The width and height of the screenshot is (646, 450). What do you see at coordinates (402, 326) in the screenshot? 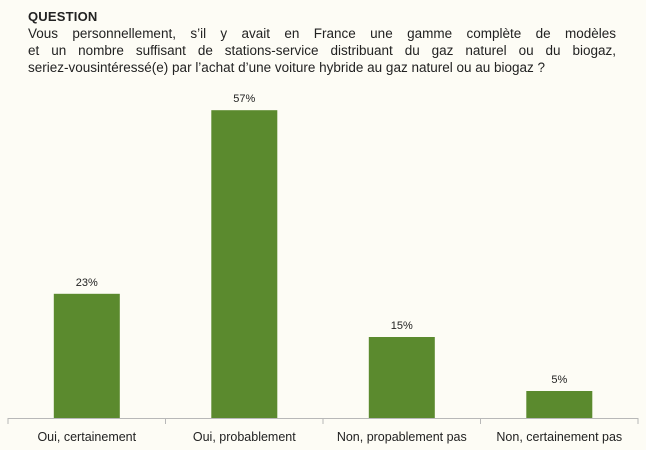
I see `value-label-2: 15%` at bounding box center [402, 326].